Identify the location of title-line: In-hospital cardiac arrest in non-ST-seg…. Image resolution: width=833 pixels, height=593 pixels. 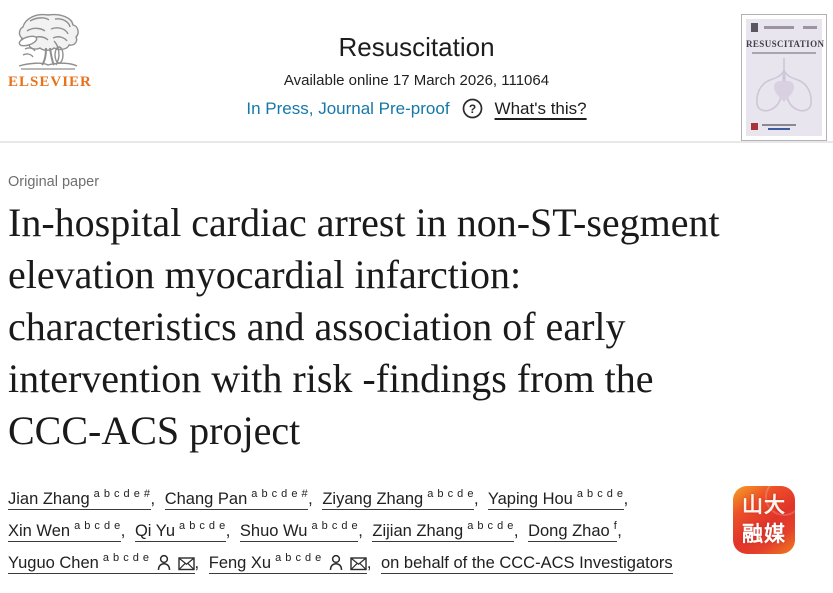
(364, 222).